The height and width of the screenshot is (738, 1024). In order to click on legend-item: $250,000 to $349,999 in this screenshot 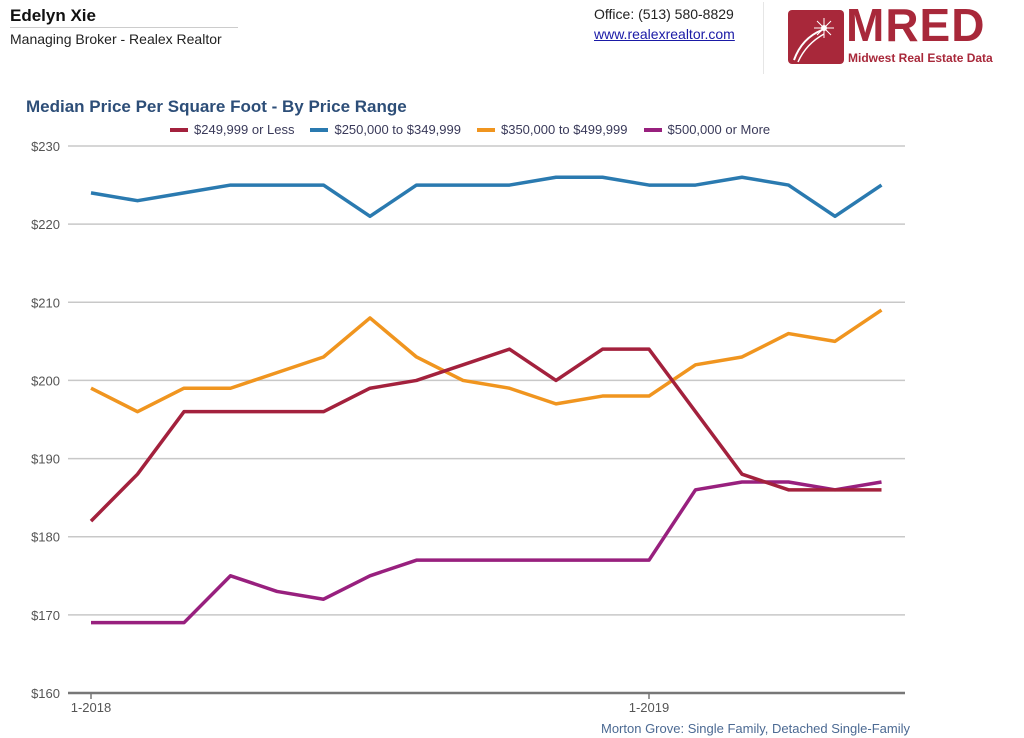, I will do `click(385, 130)`.